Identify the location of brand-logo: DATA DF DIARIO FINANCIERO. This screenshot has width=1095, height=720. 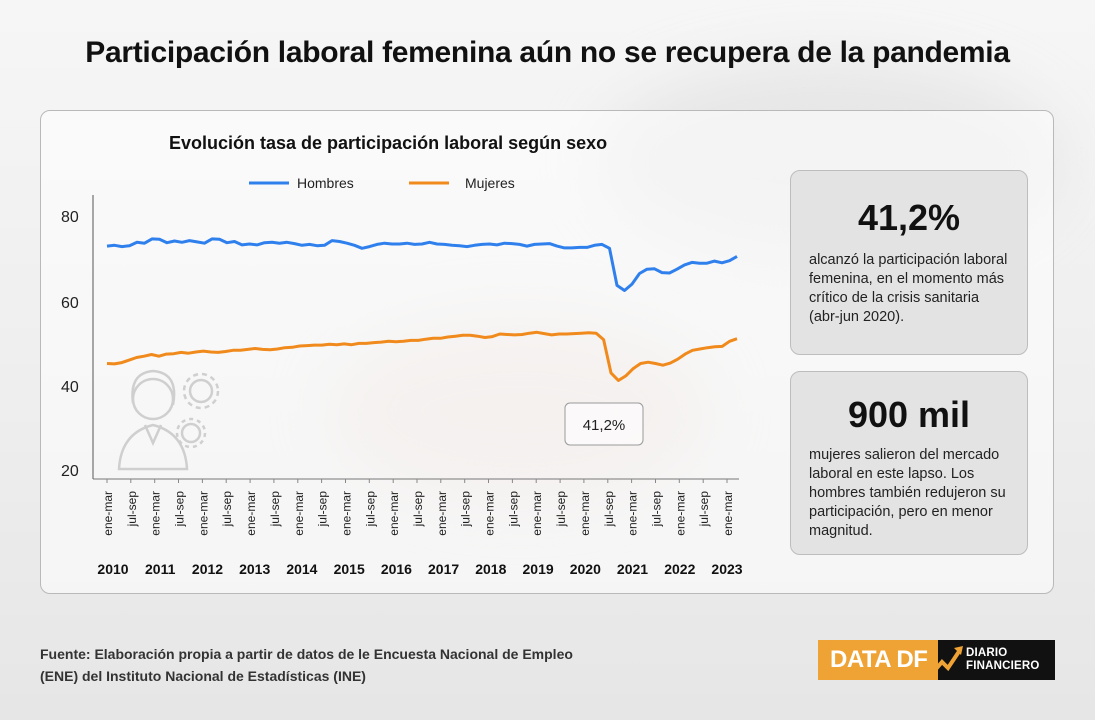
(936, 660).